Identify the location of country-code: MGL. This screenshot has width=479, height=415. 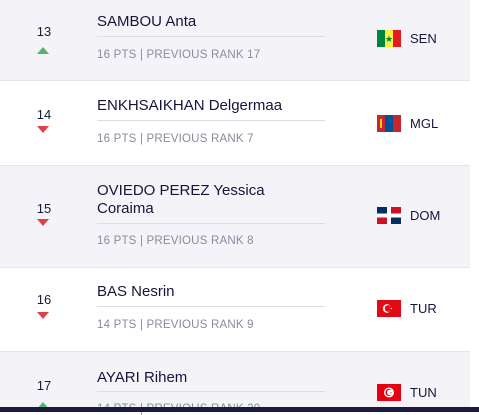
(424, 123).